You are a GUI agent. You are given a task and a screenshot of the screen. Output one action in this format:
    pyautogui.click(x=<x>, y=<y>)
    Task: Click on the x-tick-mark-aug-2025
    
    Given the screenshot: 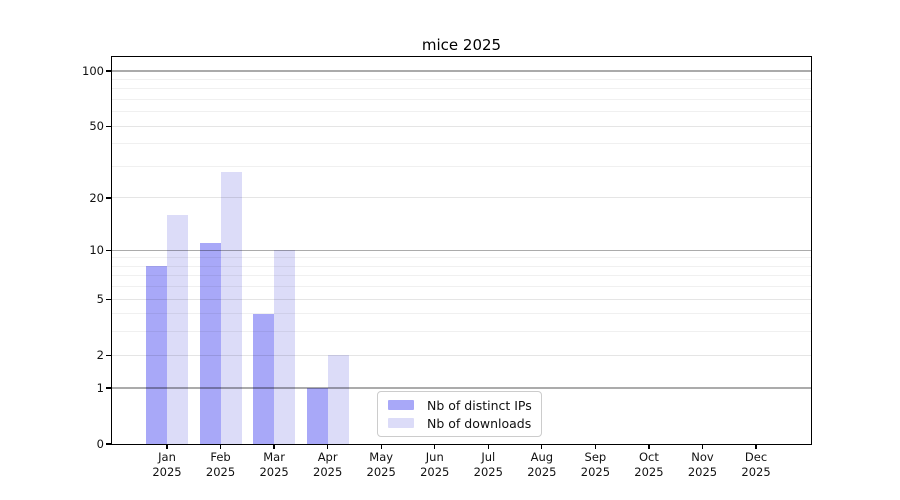 What is the action you would take?
    pyautogui.click(x=542, y=446)
    